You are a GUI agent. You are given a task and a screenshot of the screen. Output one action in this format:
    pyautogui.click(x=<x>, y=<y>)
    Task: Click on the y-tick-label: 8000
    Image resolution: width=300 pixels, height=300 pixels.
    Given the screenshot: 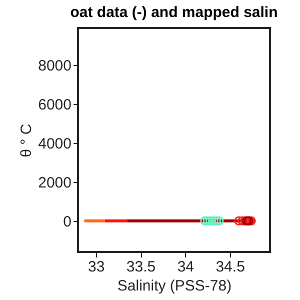 What is the action you would take?
    pyautogui.click(x=55, y=66)
    